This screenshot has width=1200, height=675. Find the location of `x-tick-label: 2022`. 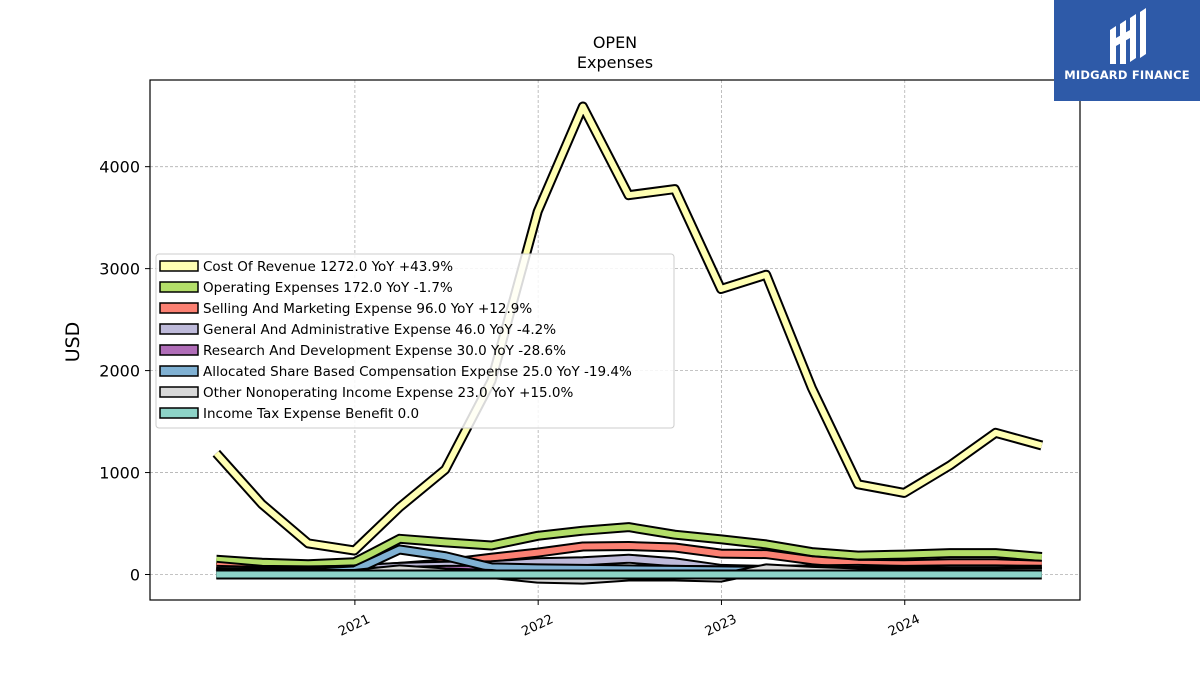

x-tick-label: 2022 is located at coordinates (538, 626).